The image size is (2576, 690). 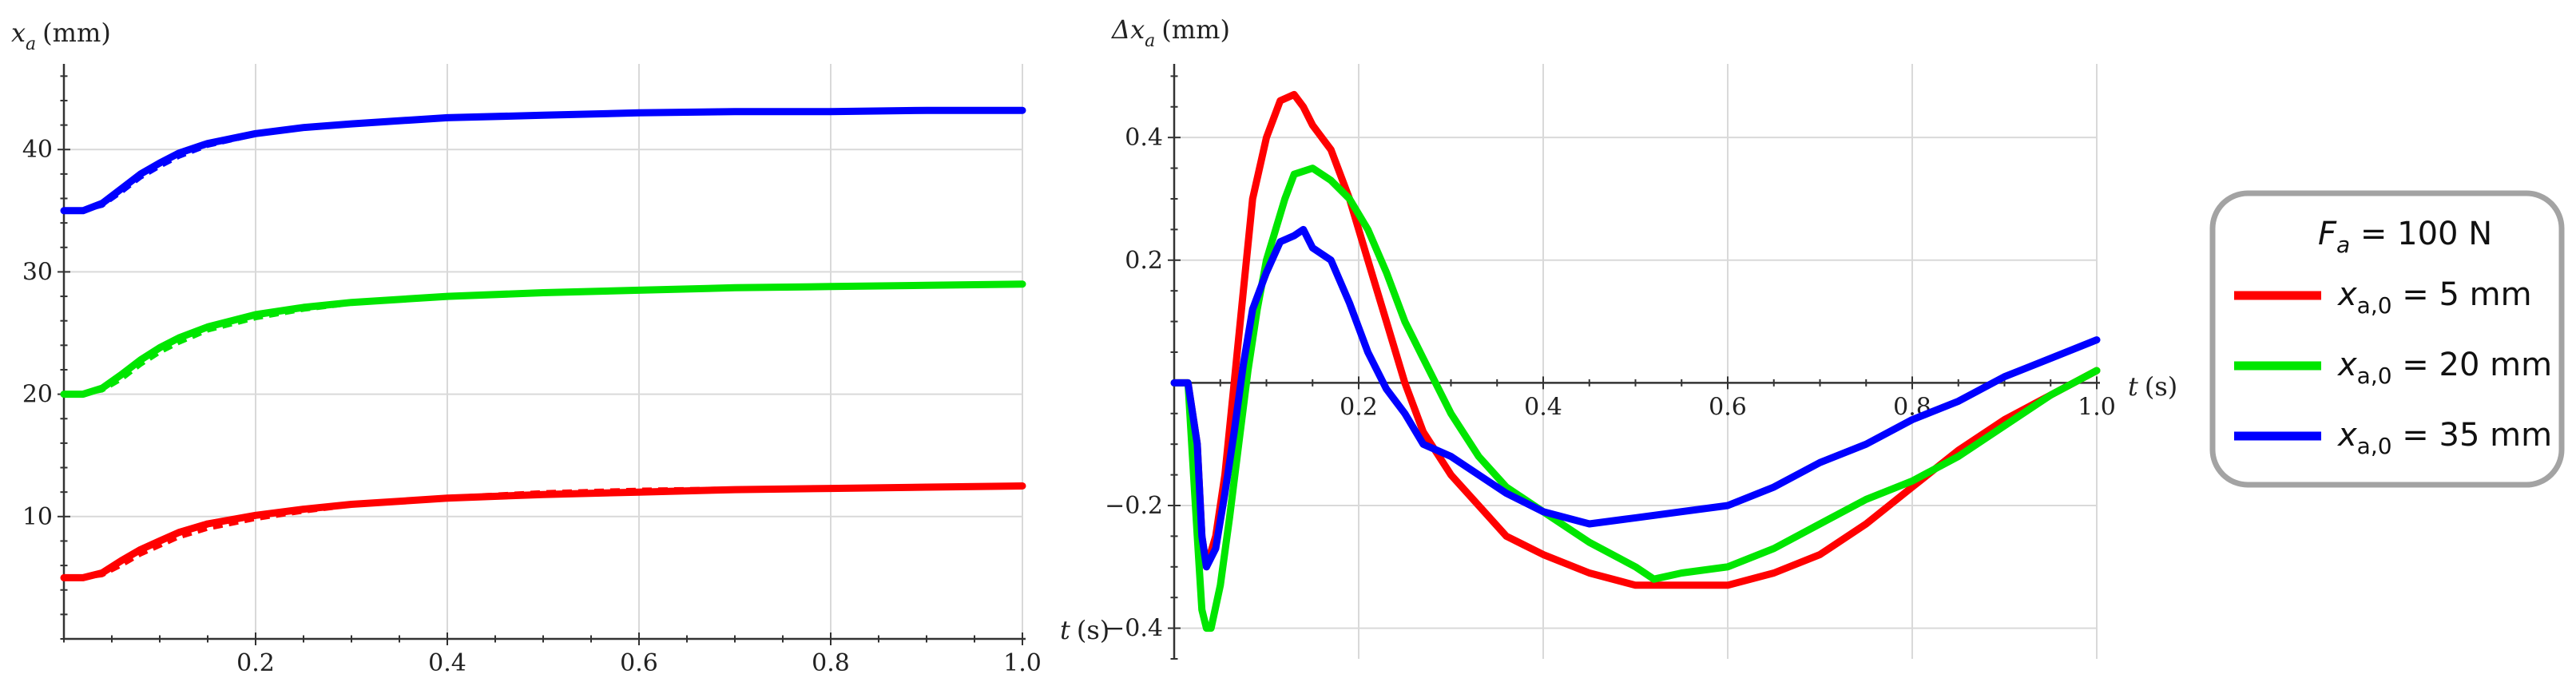 What do you see at coordinates (37, 395) in the screenshot?
I see `y-tick-label: 20` at bounding box center [37, 395].